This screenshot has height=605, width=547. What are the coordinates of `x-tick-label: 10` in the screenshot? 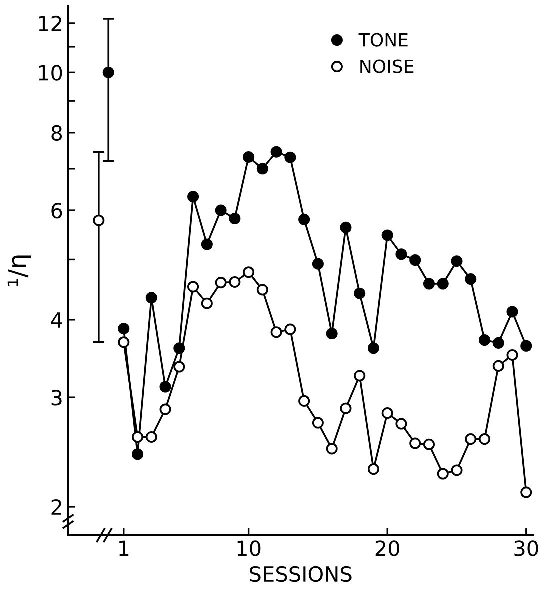 It's located at (249, 548).